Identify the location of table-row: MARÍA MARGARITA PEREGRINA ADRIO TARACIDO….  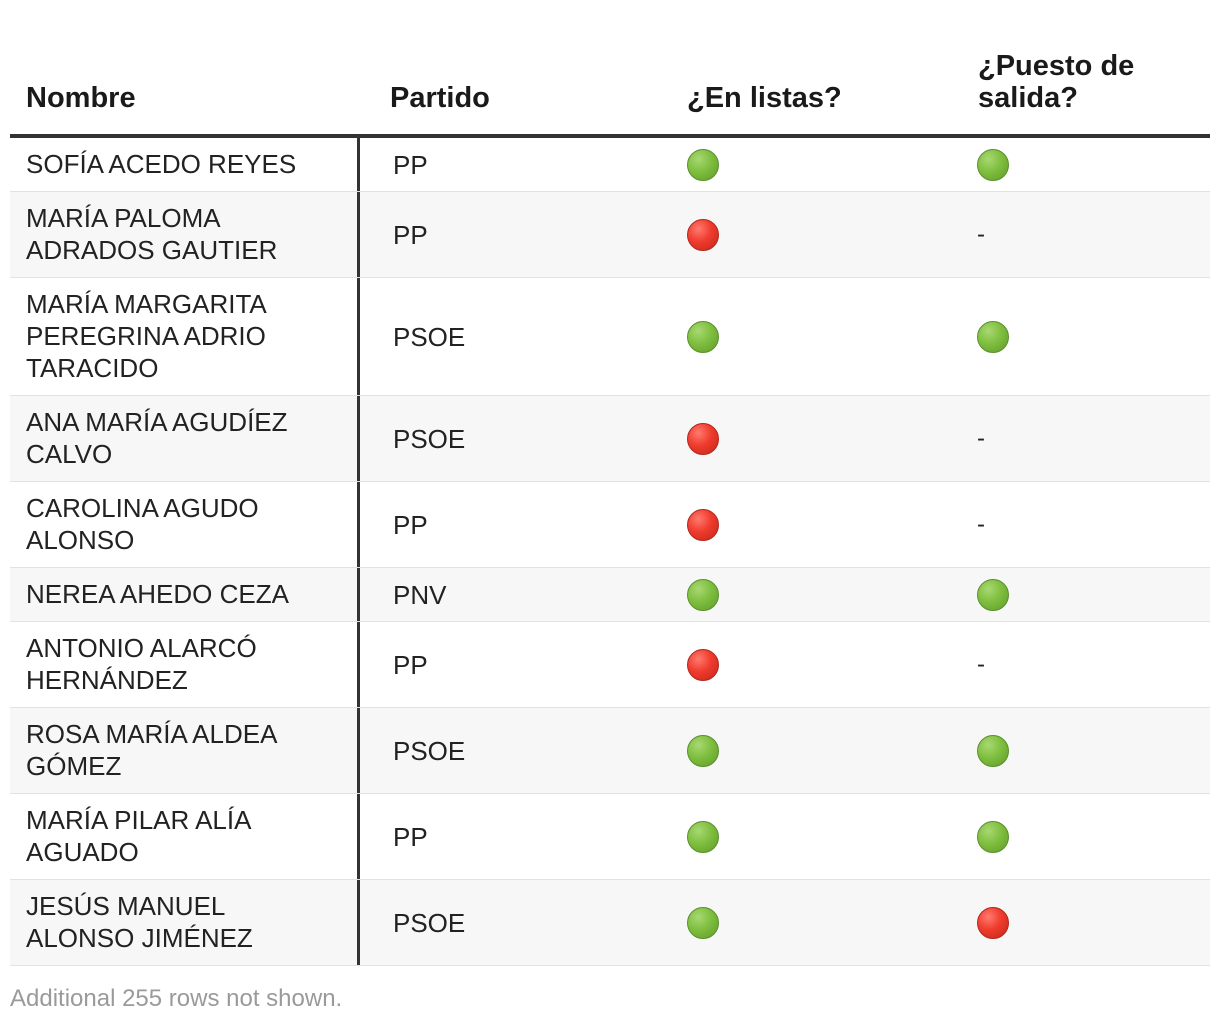
(610, 337).